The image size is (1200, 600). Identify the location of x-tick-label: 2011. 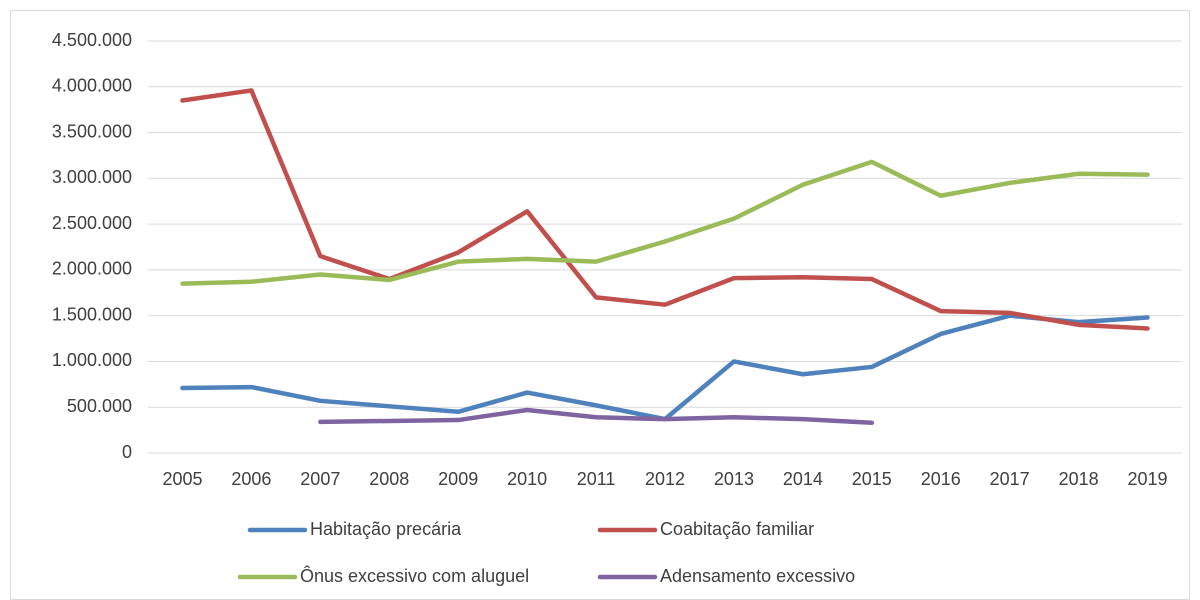
(596, 479).